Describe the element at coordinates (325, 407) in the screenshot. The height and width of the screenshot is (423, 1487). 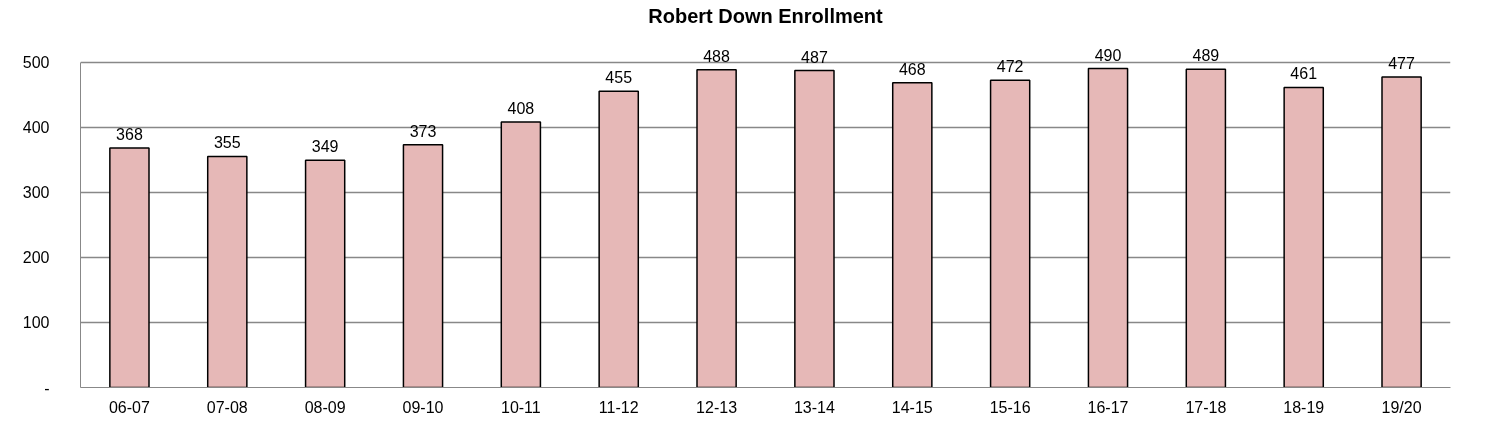
I see `x-tick-label: 08-09` at that location.